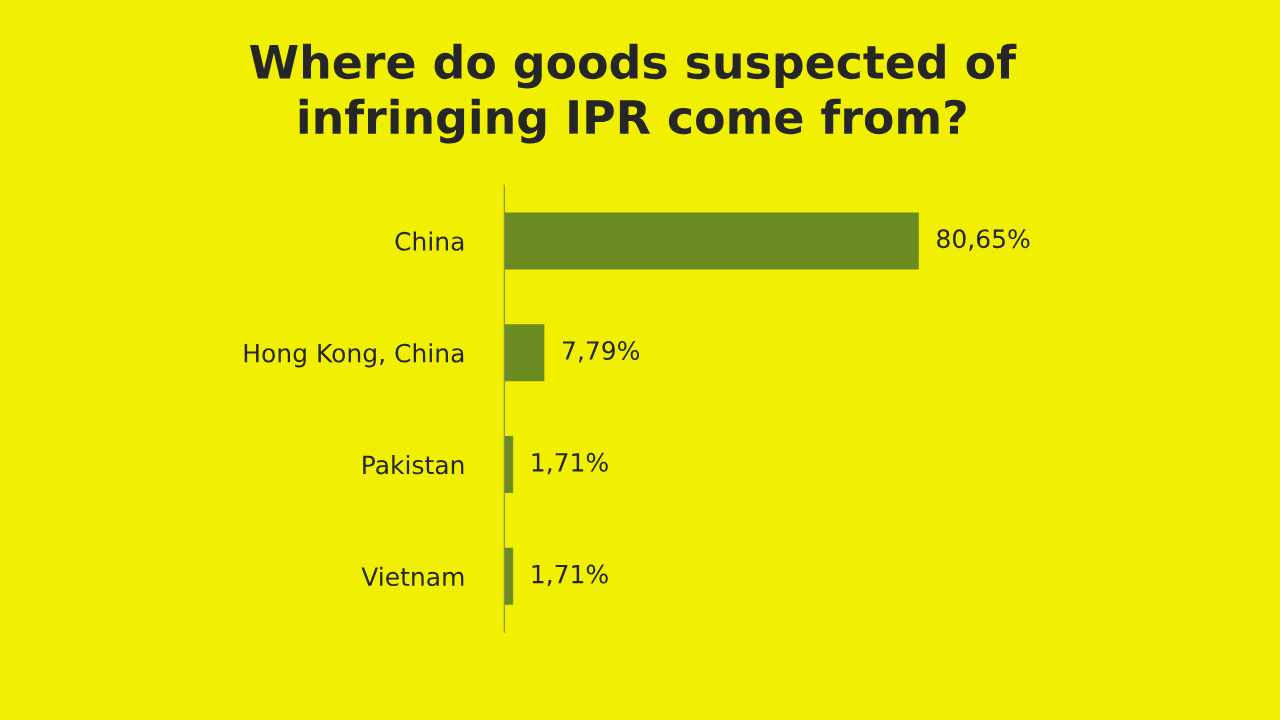  I want to click on y-tick-label: Pakistan, so click(413, 464).